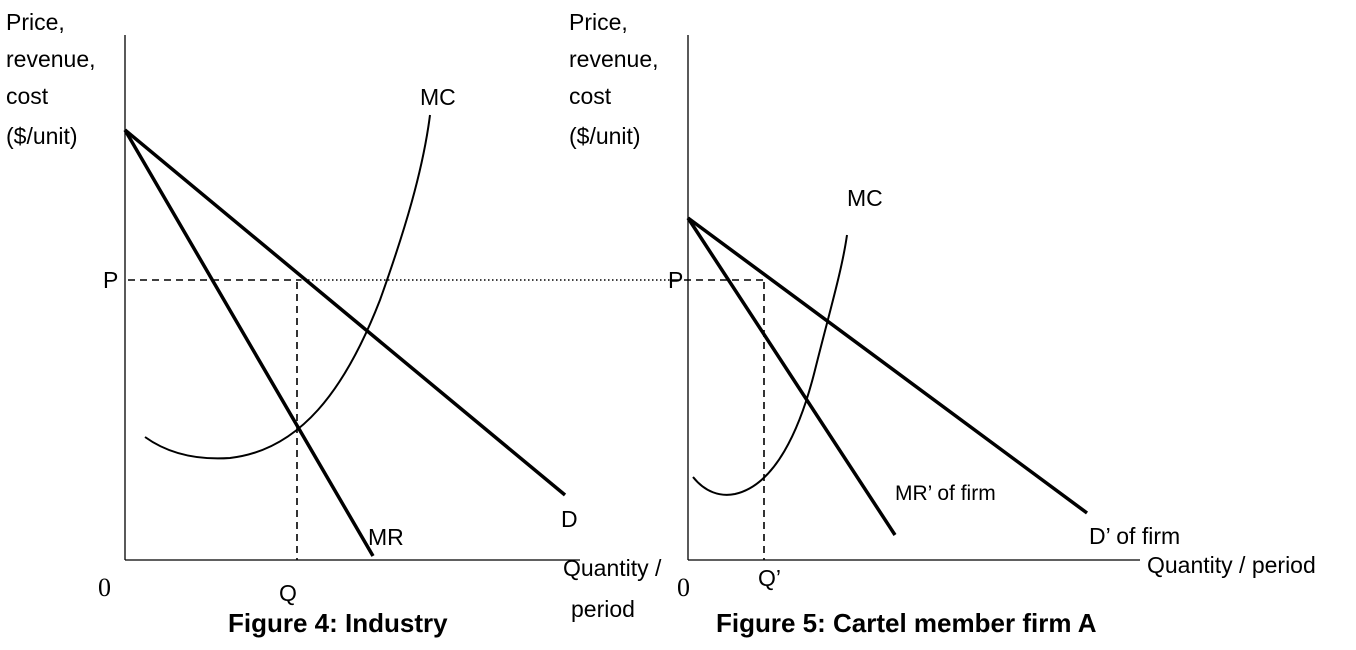  What do you see at coordinates (104, 587) in the screenshot?
I see `fig4-origin-label: 0` at bounding box center [104, 587].